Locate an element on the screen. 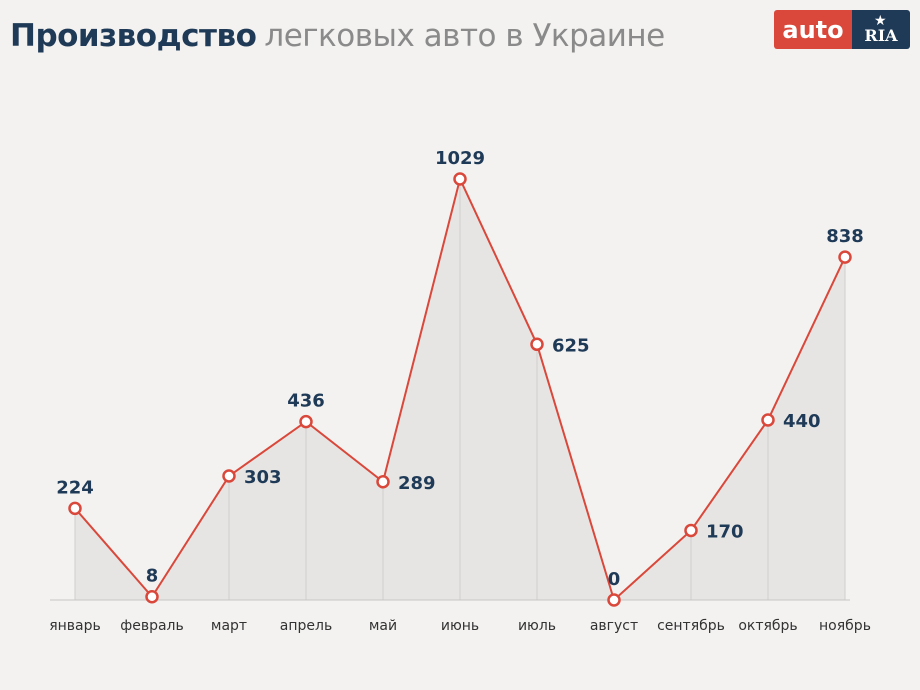 The width and height of the screenshot is (920, 690). data-label: 289 is located at coordinates (417, 483).